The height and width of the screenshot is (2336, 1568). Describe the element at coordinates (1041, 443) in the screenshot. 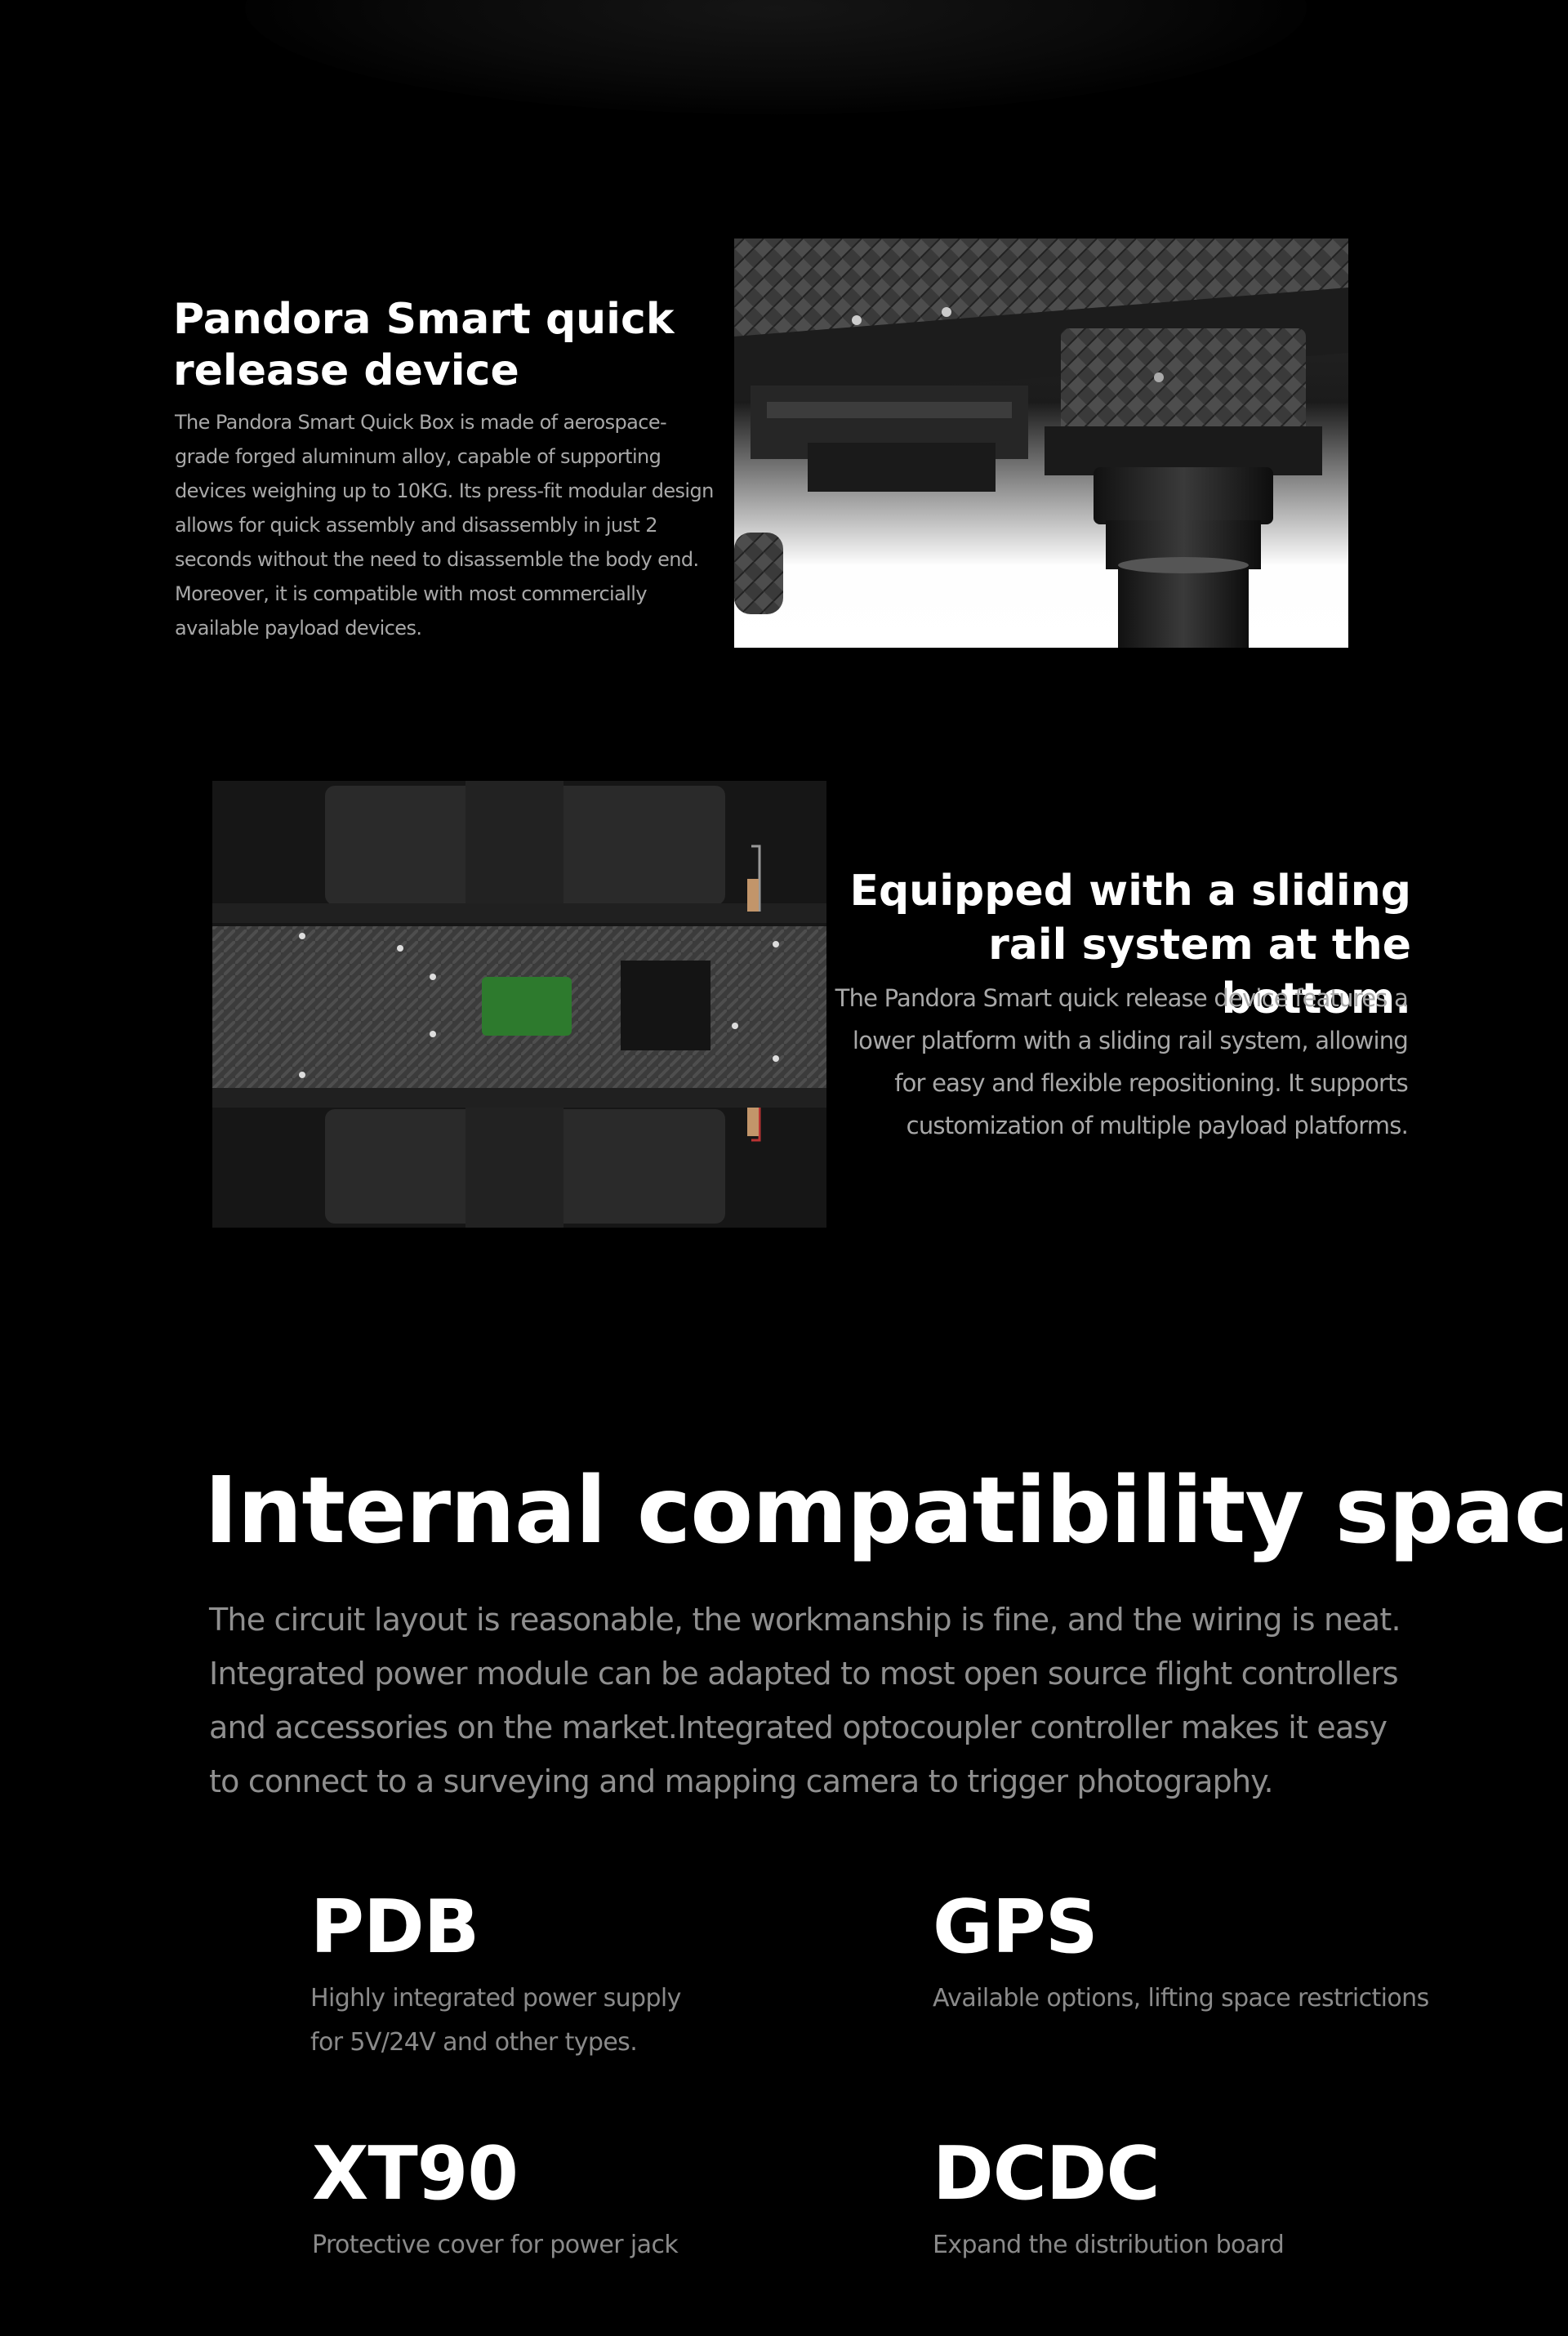

I see `quick-release-device-image` at that location.